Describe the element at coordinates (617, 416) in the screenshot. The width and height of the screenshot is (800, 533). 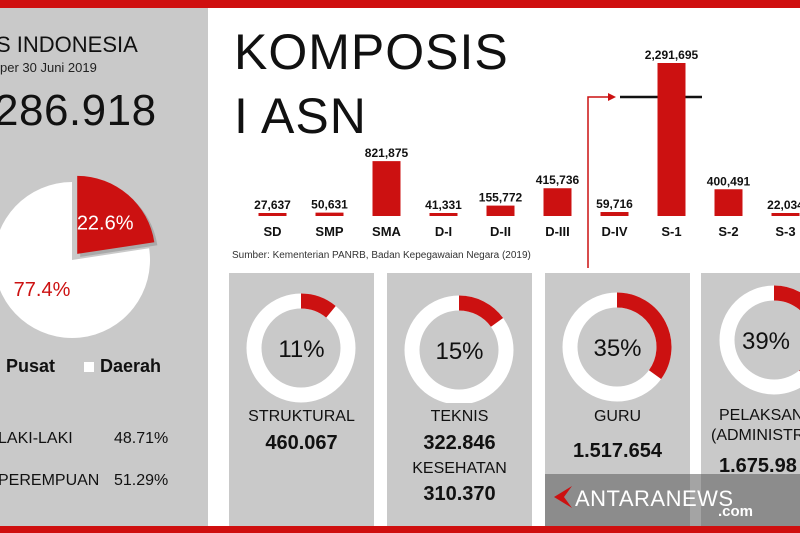
I see `card-3-label: GURU` at that location.